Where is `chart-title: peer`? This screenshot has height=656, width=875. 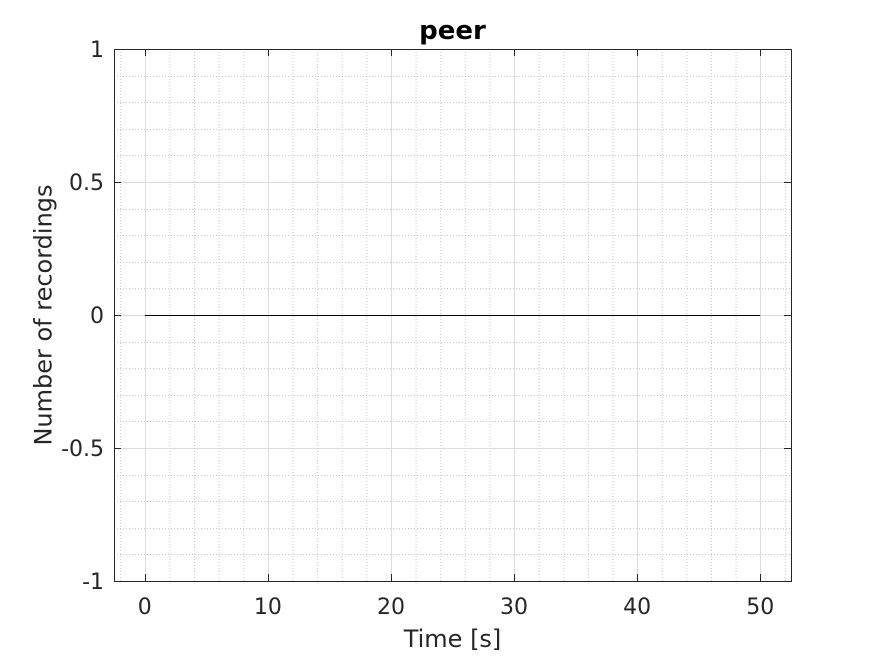 chart-title: peer is located at coordinates (452, 31).